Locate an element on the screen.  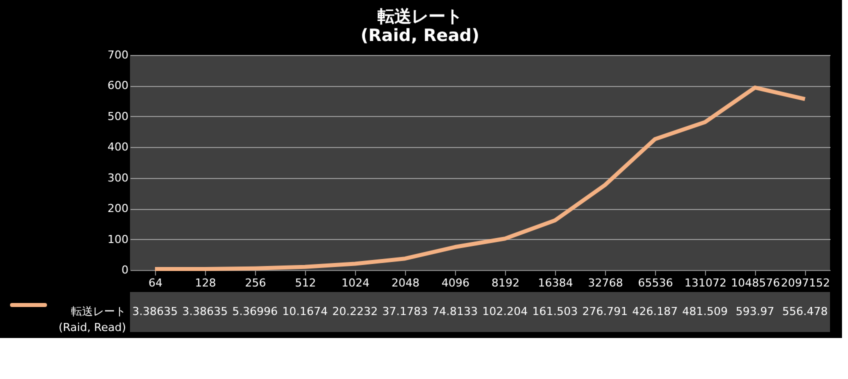
y-tick-label: 600 is located at coordinates (118, 85).